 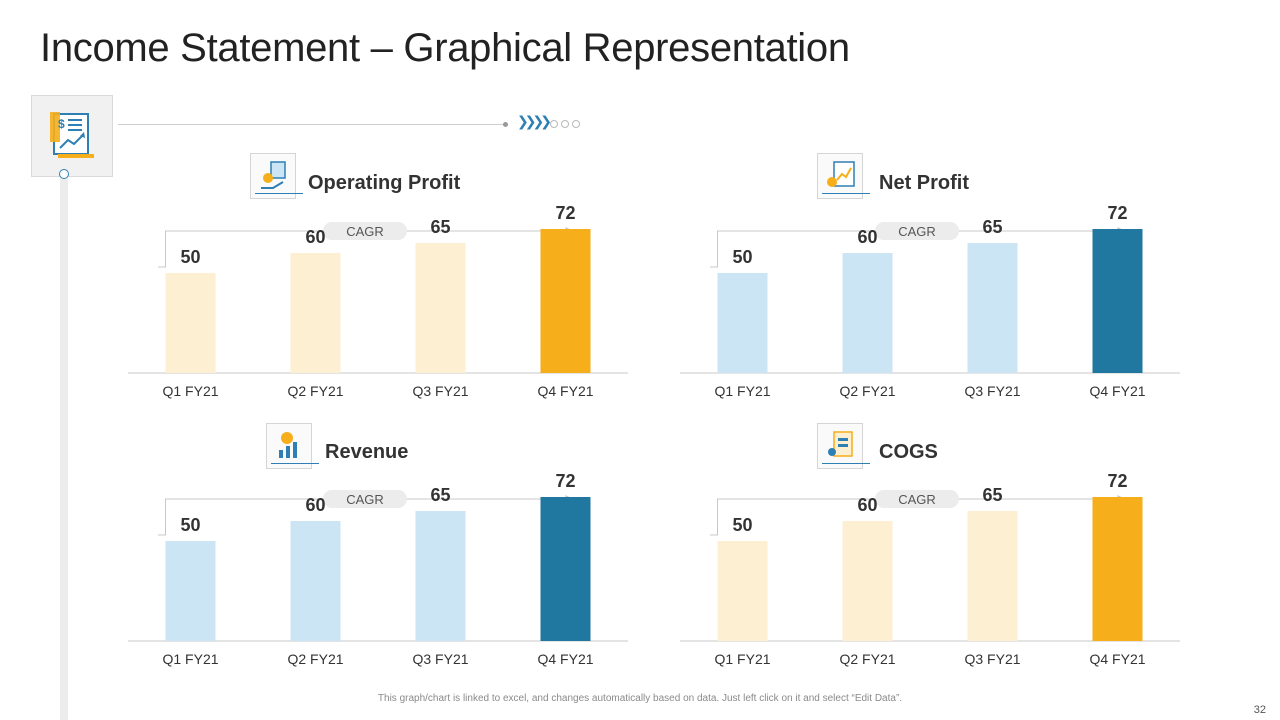 I want to click on rail-dot, so click(x=64, y=174).